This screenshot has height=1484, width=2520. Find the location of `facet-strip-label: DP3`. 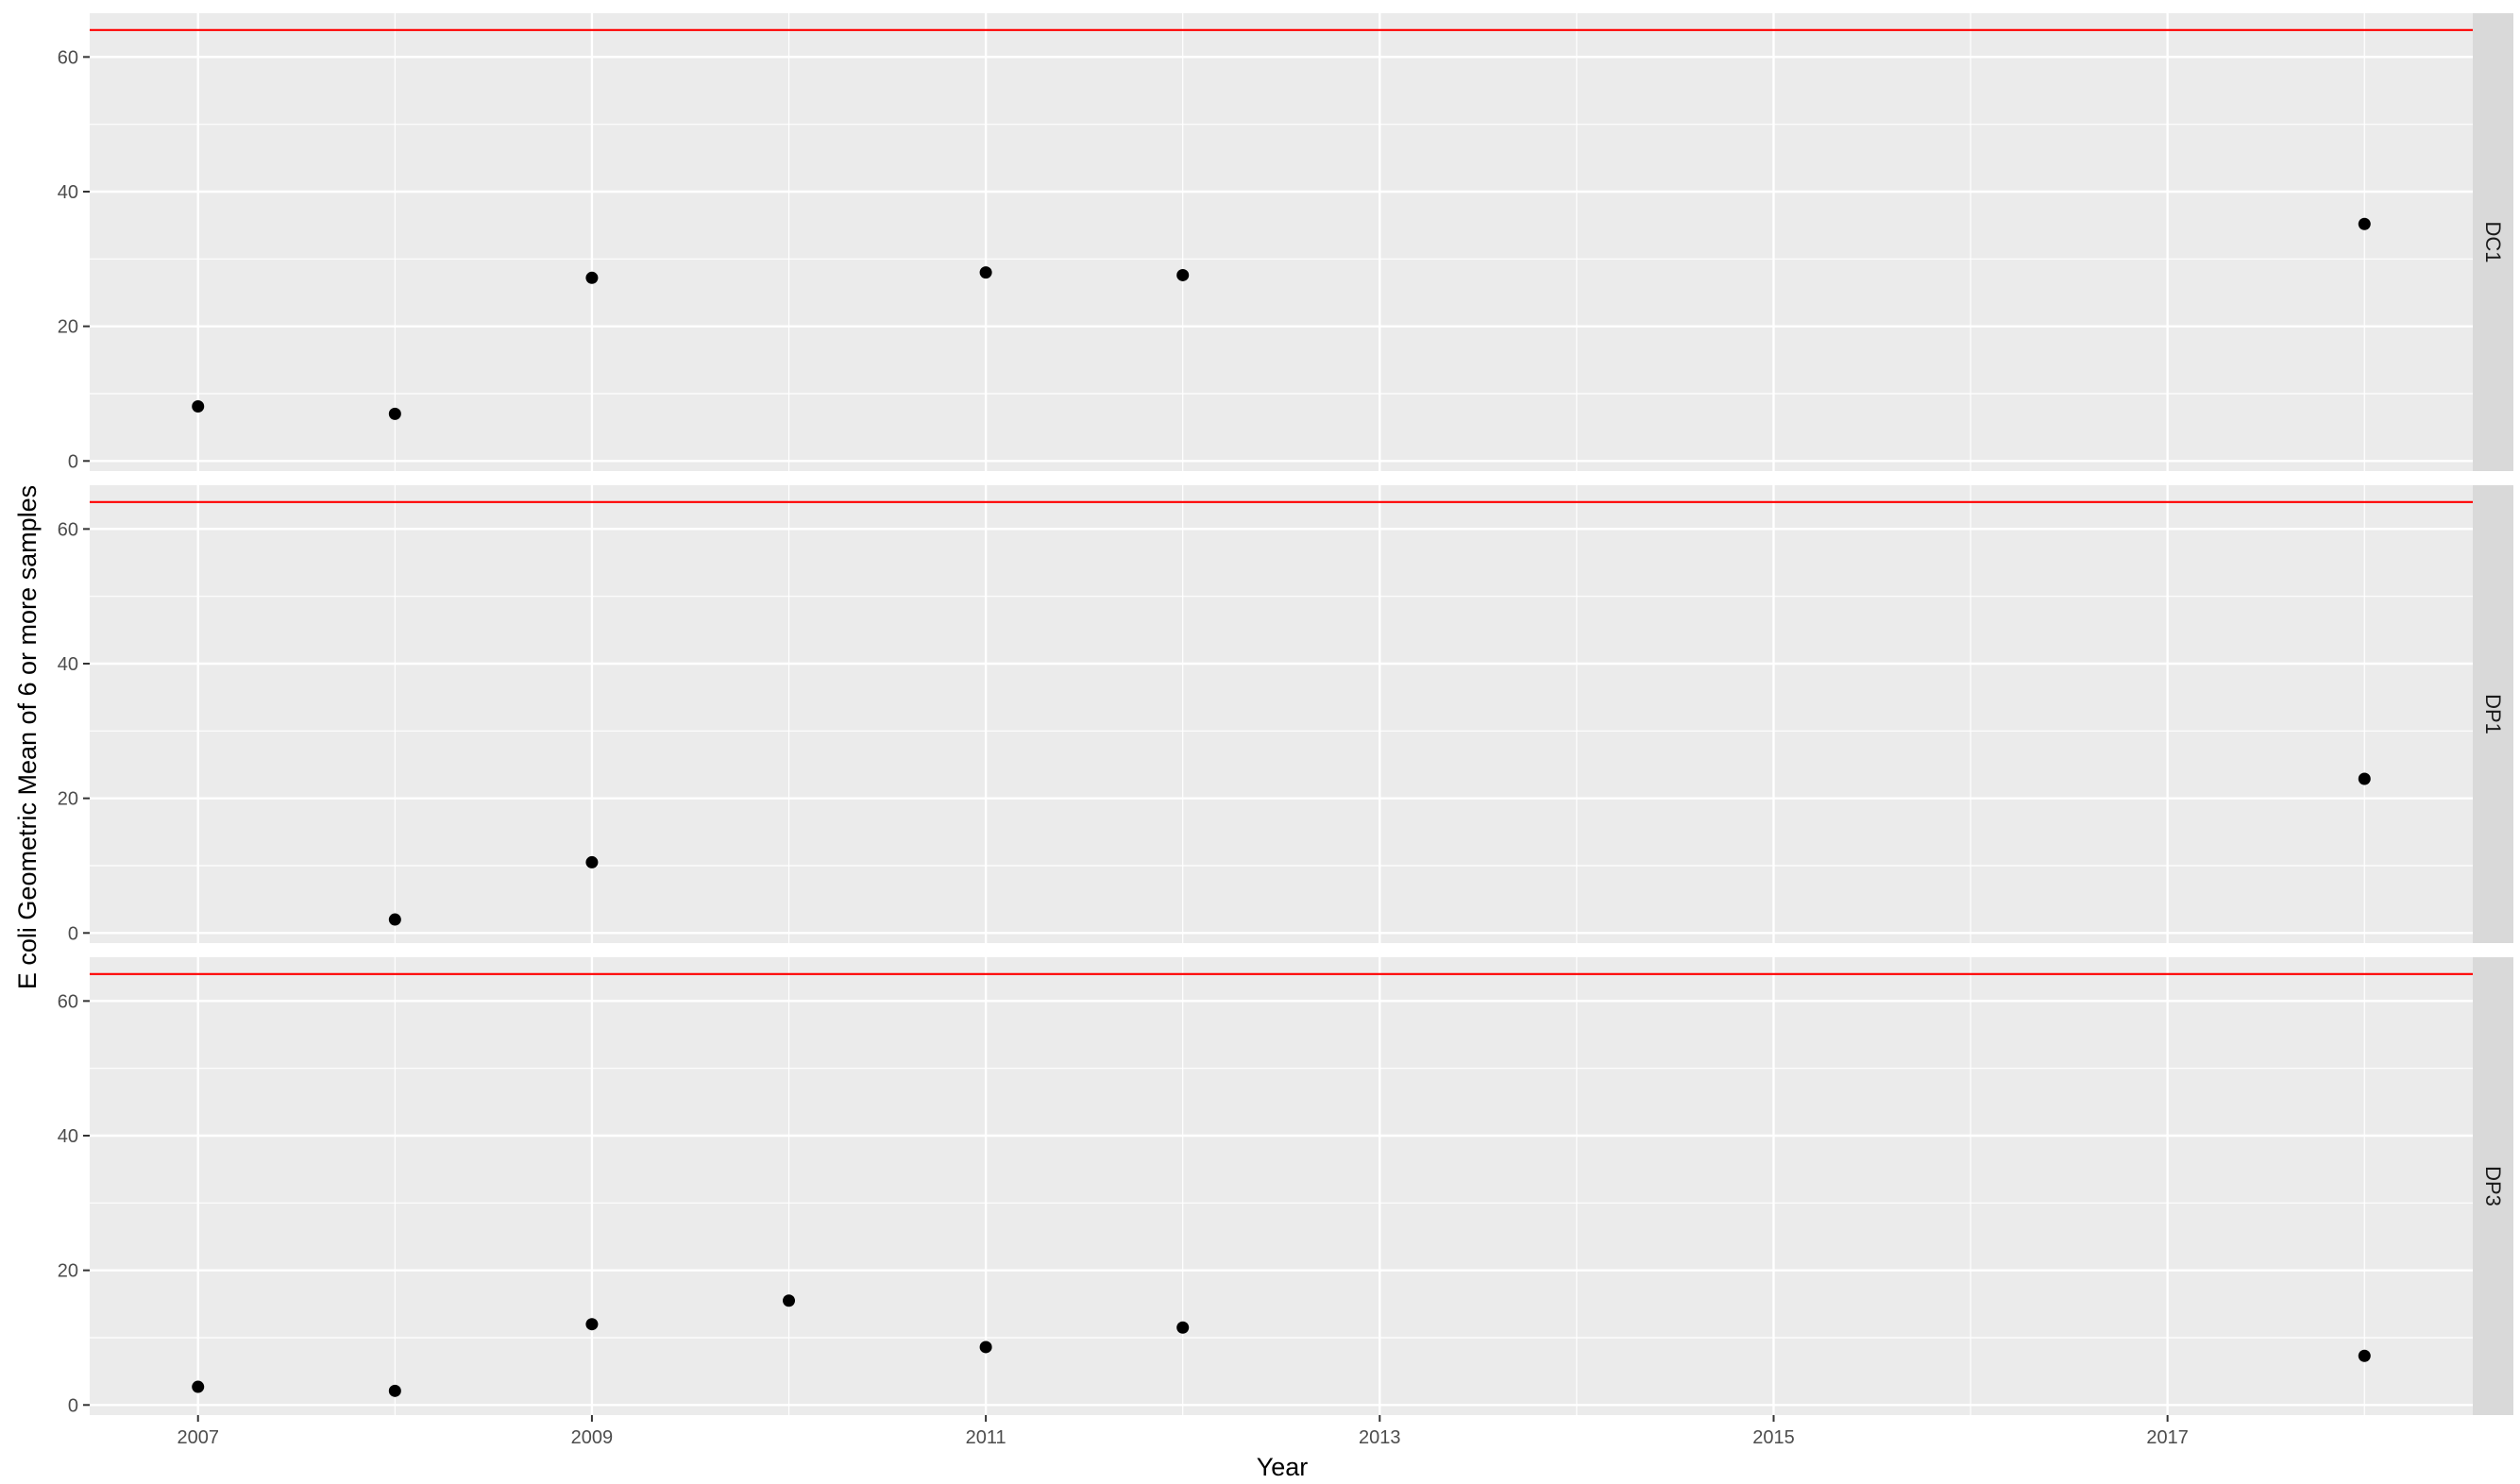

facet-strip-label: DP3 is located at coordinates (2493, 1186).